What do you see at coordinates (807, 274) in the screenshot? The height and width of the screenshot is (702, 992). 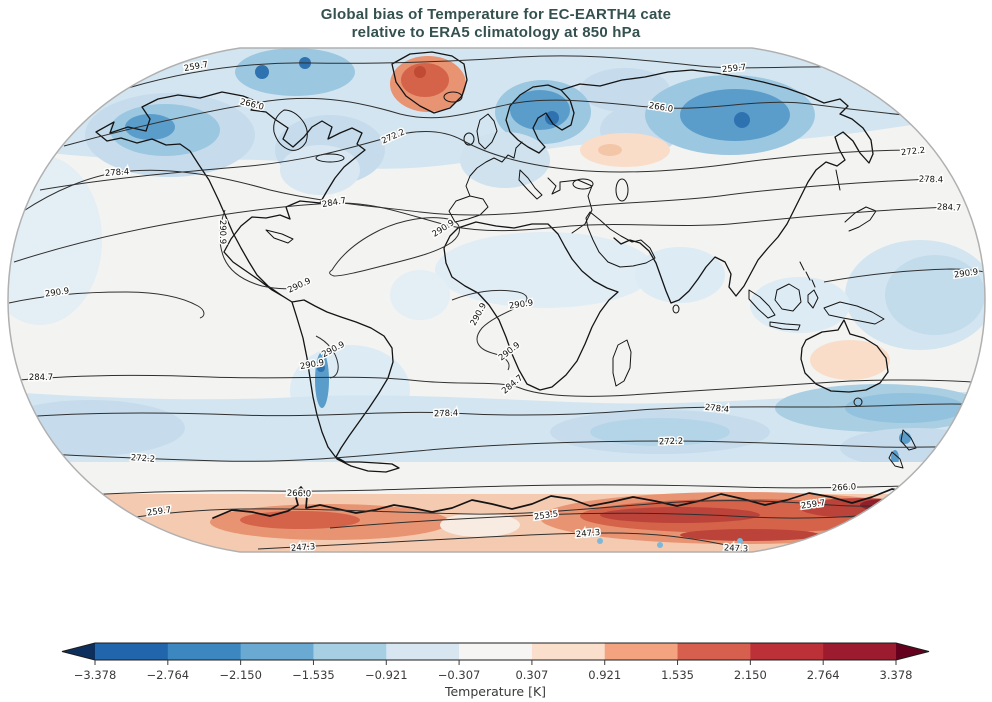 I see `coast-philippines` at bounding box center [807, 274].